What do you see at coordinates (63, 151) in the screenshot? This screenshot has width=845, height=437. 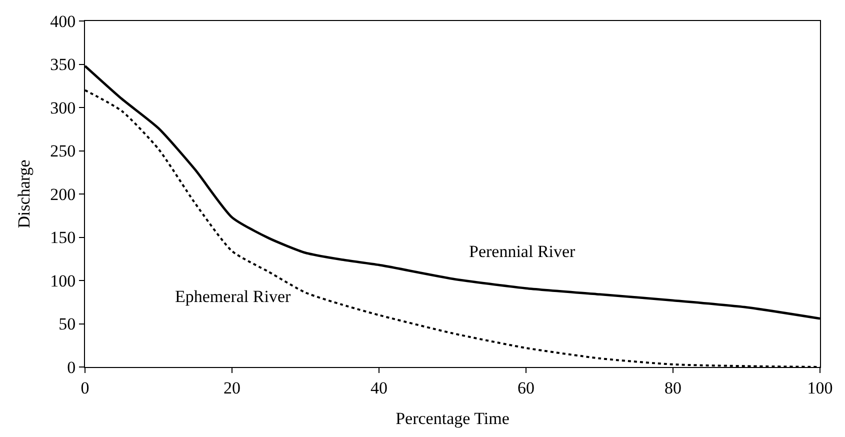 I see `y-tick-label: 250` at bounding box center [63, 151].